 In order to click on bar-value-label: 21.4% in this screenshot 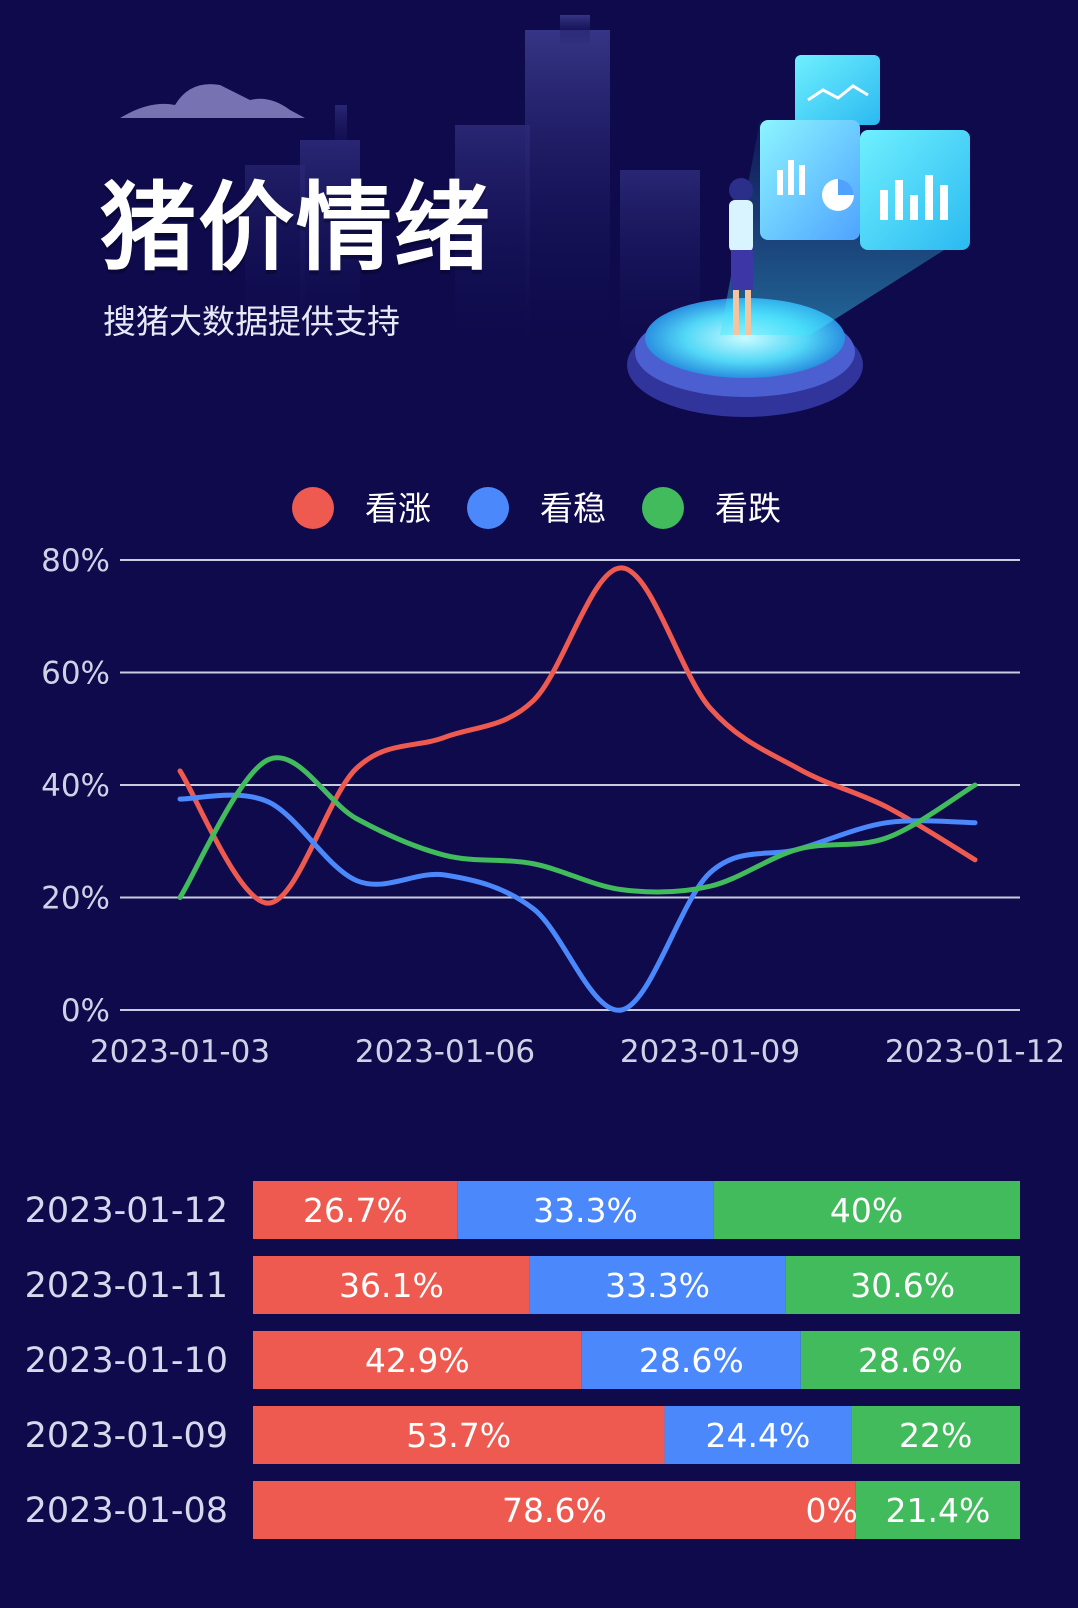, I will do `click(938, 1510)`.